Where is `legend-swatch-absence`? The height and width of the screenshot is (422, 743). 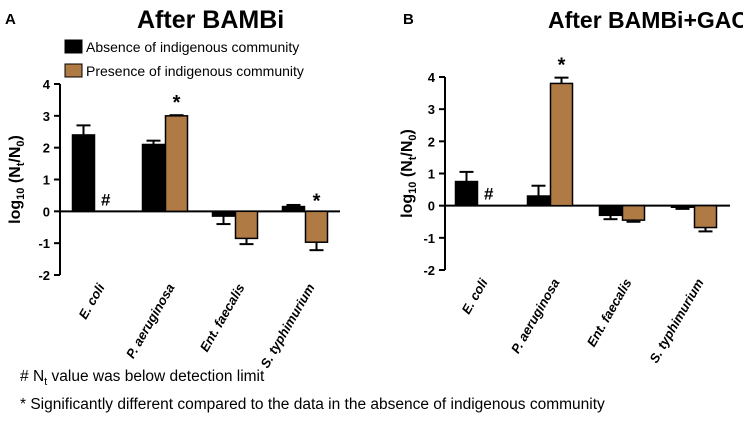
legend-swatch-absence is located at coordinates (73, 46).